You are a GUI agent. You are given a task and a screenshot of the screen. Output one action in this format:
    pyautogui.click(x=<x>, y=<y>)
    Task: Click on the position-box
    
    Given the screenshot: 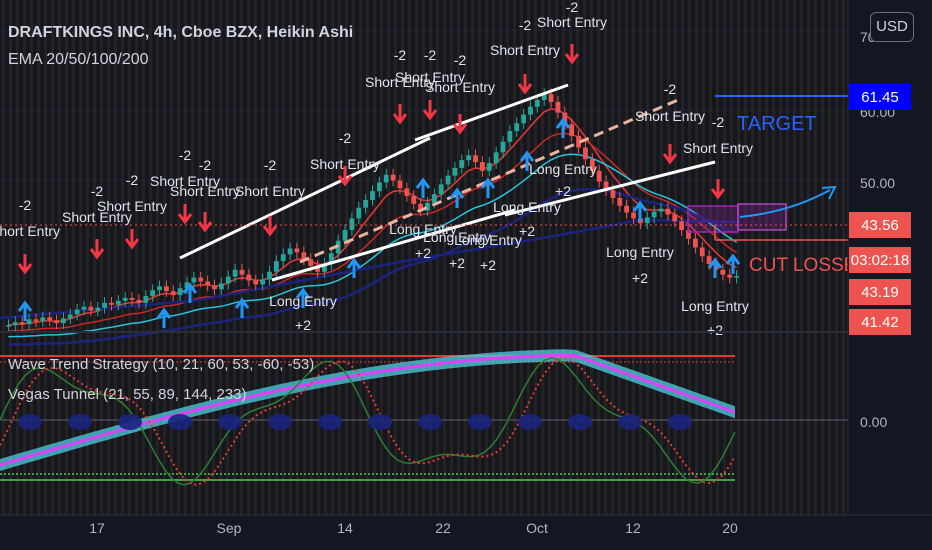 What is the action you would take?
    pyautogui.click(x=713, y=219)
    